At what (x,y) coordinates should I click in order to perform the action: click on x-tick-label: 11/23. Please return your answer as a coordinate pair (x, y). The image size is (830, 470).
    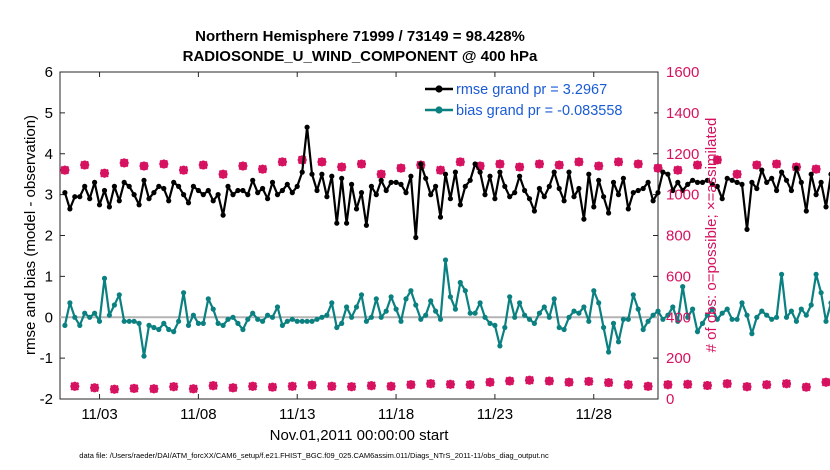
    Looking at the image, I should click on (495, 414).